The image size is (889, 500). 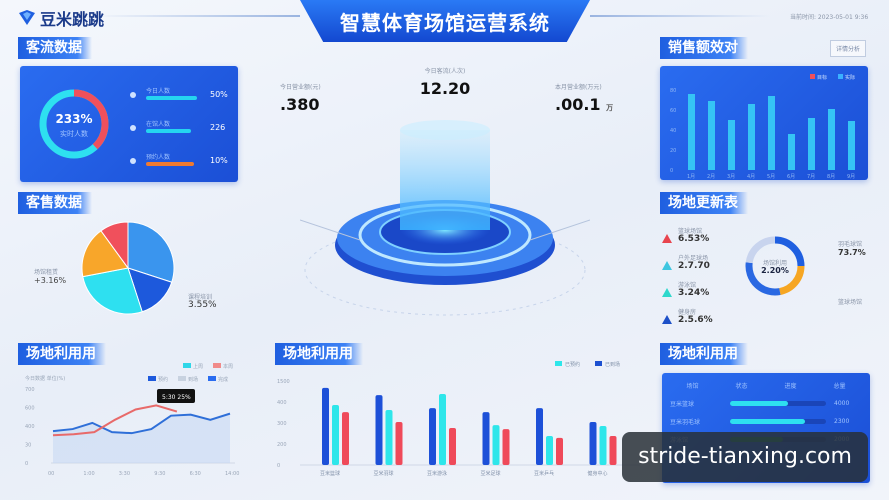 What do you see at coordinates (850, 302) in the screenshot?
I see `ring-right-bottom-label: 篮球场馆` at bounding box center [850, 302].